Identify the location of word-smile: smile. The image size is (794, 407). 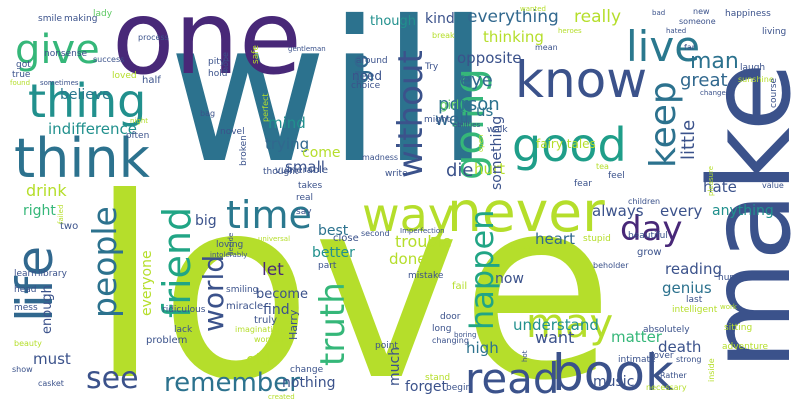
(50, 19).